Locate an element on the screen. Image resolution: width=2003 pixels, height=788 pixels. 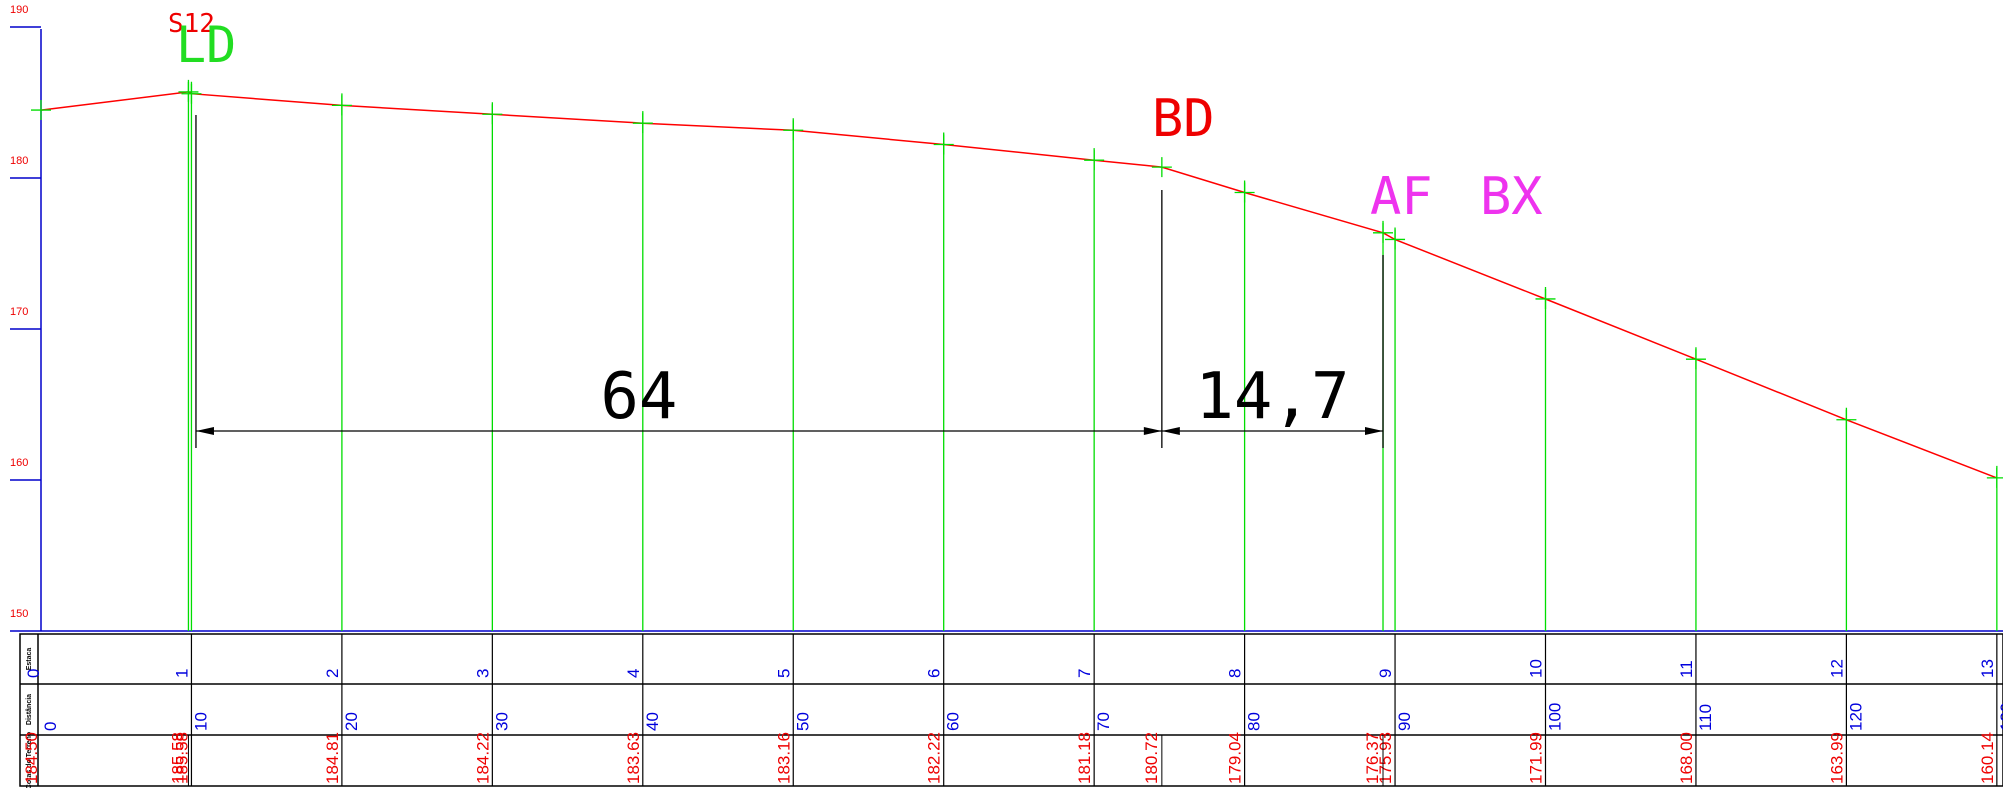
table-row-label: Distância is located at coordinates (29, 709).